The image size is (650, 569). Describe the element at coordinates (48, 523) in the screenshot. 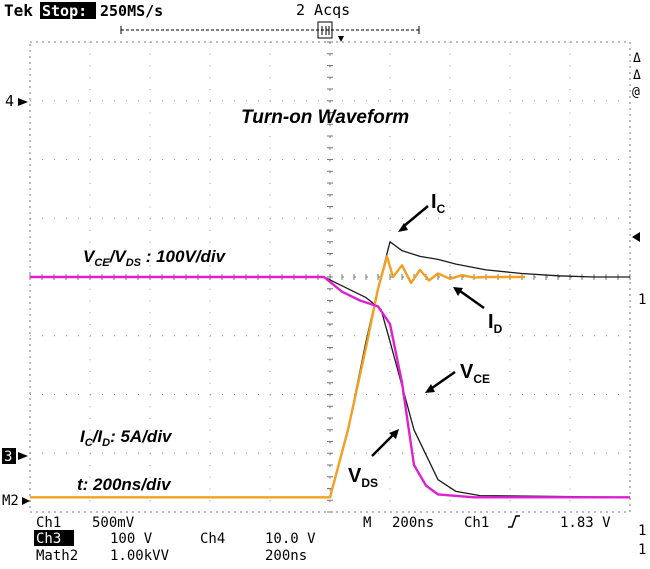

I see `ch1-label: Ch1` at that location.